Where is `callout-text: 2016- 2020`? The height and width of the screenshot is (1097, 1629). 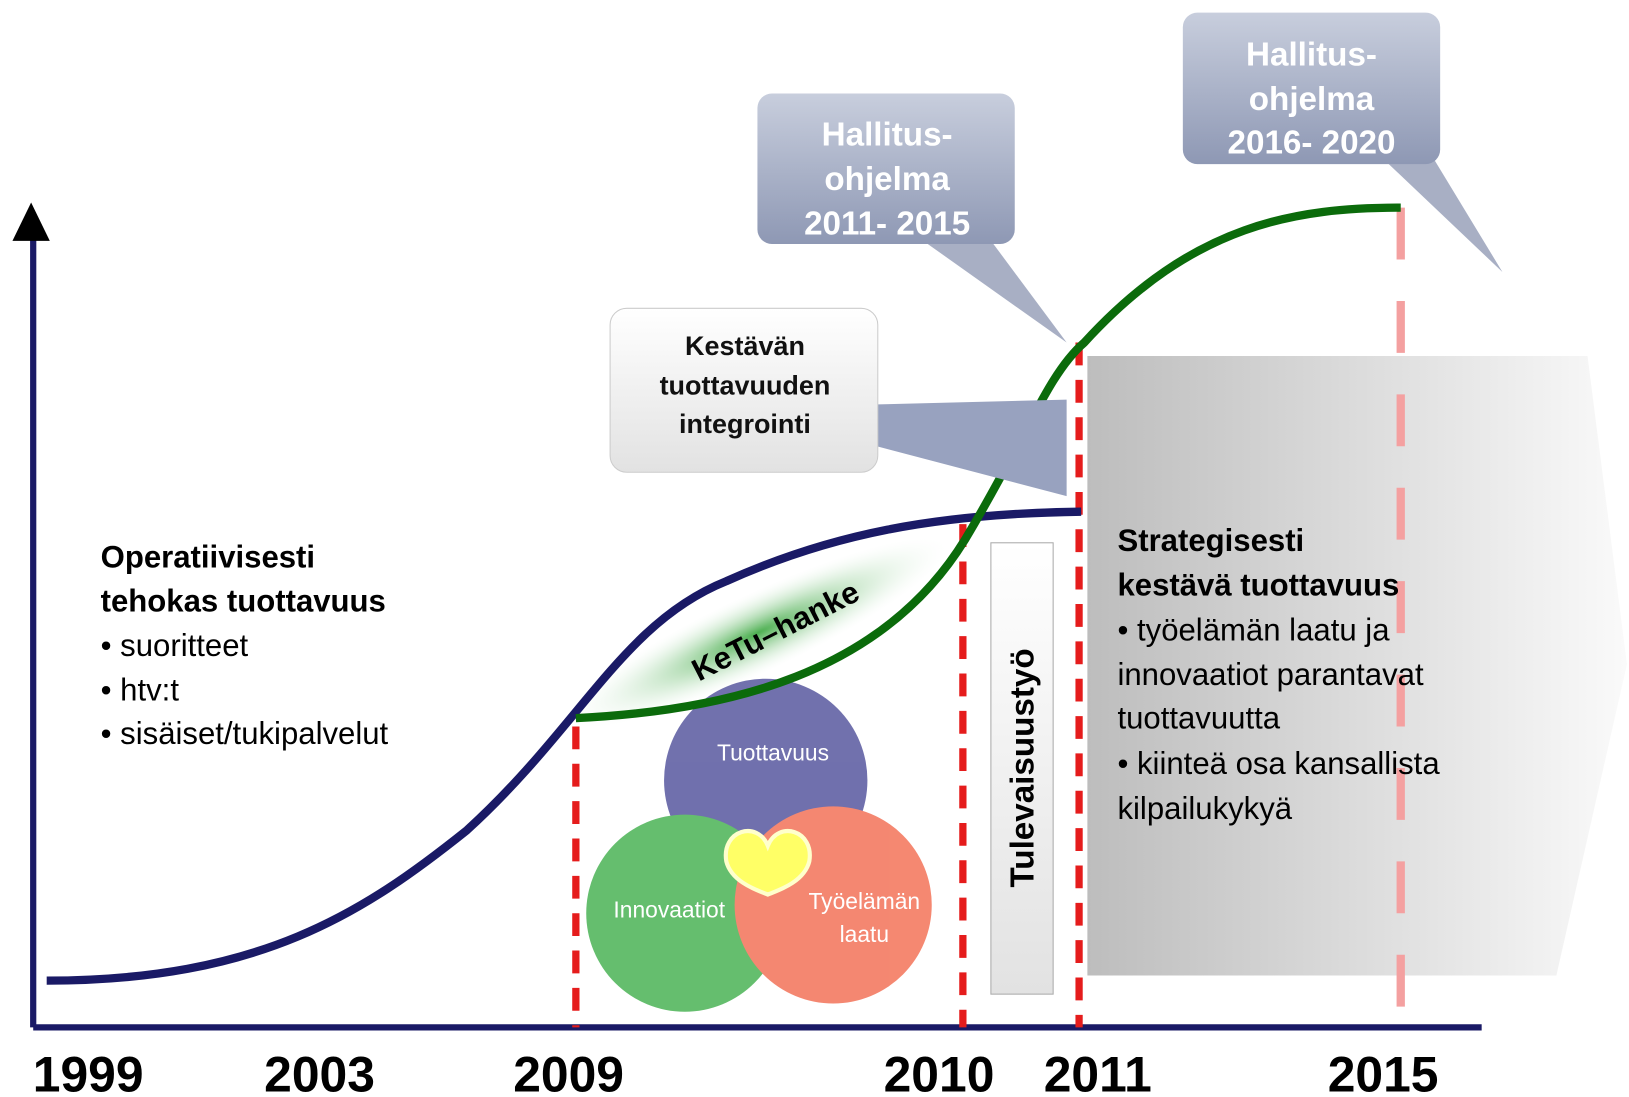
callout-text: 2016- 2020 is located at coordinates (1312, 143).